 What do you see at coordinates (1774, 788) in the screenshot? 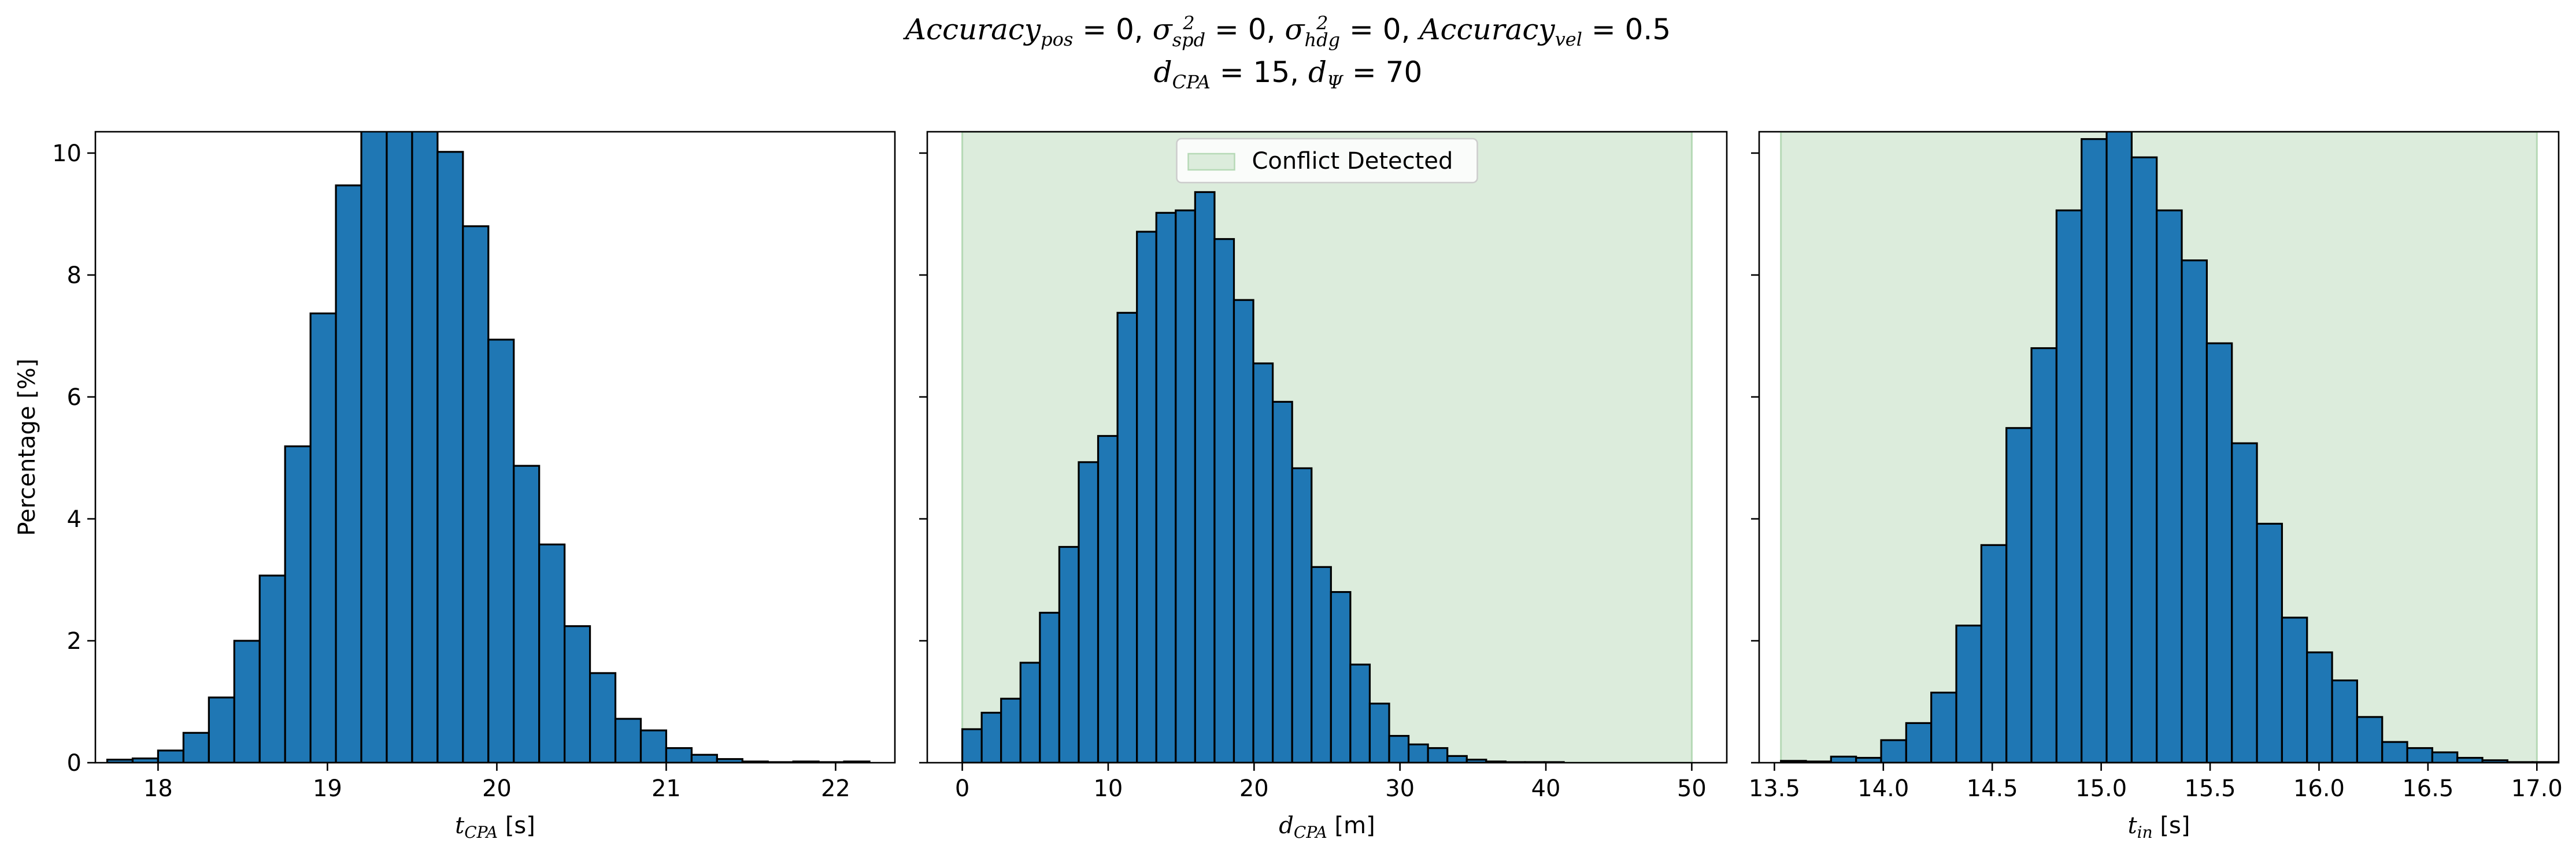
I see `x-tick-label: 13.5` at bounding box center [1774, 788].